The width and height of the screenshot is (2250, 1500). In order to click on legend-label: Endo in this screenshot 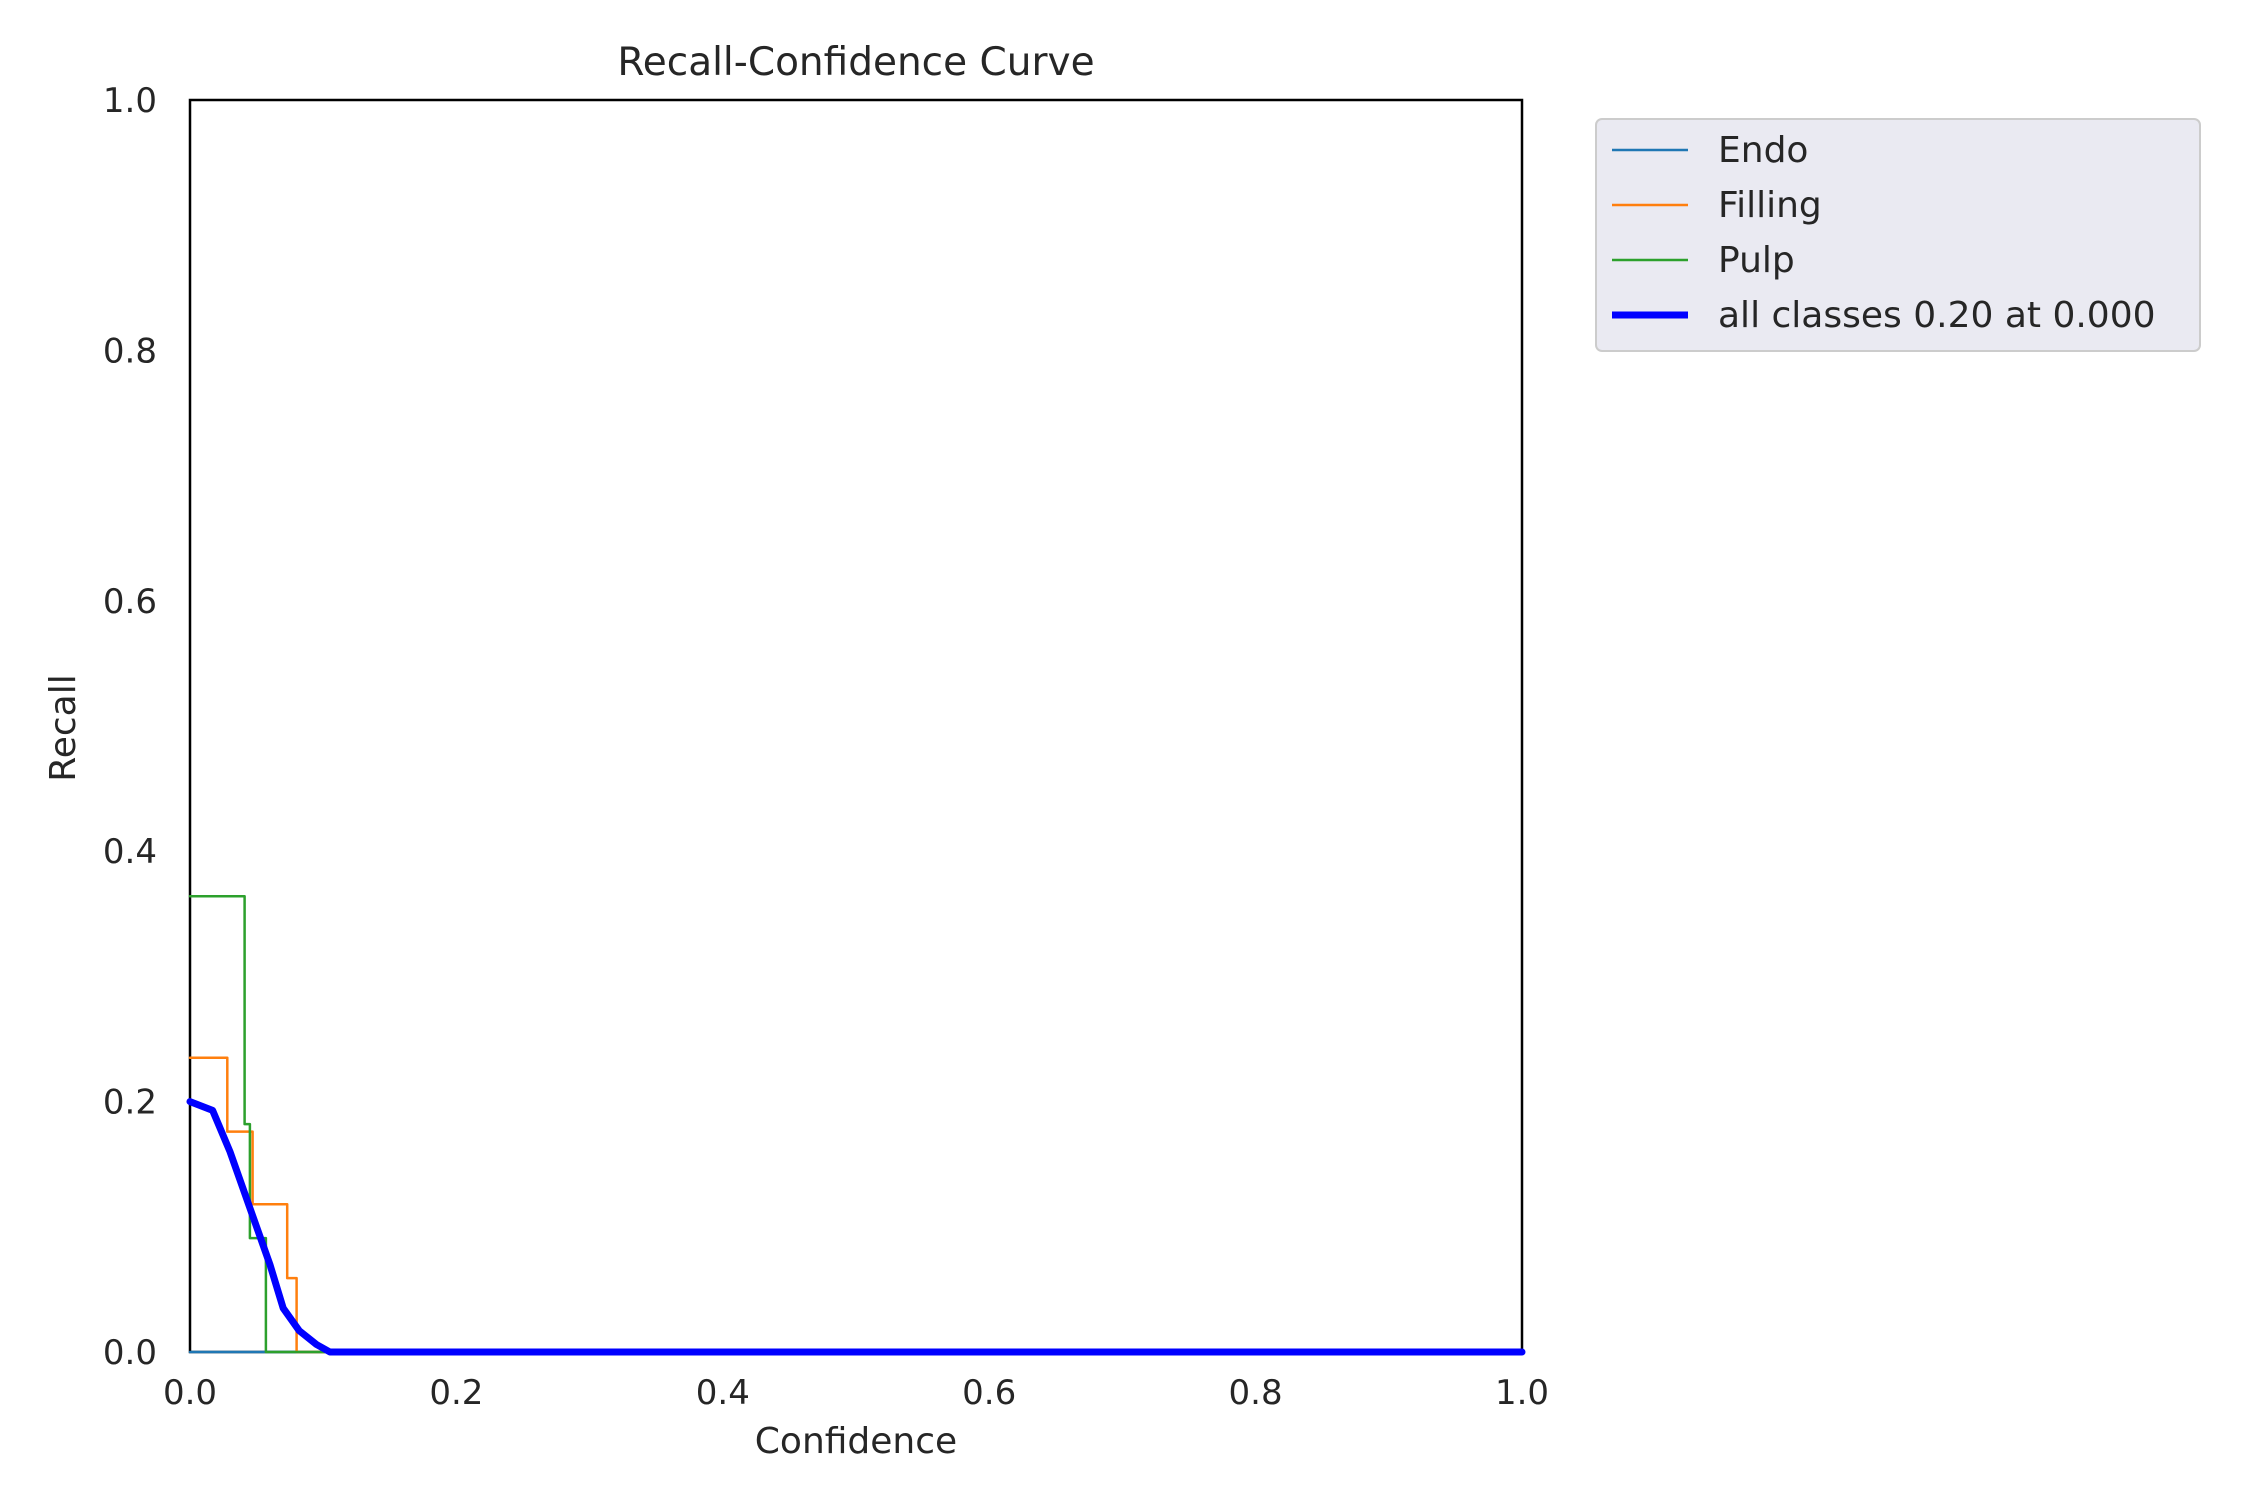, I will do `click(1763, 150)`.